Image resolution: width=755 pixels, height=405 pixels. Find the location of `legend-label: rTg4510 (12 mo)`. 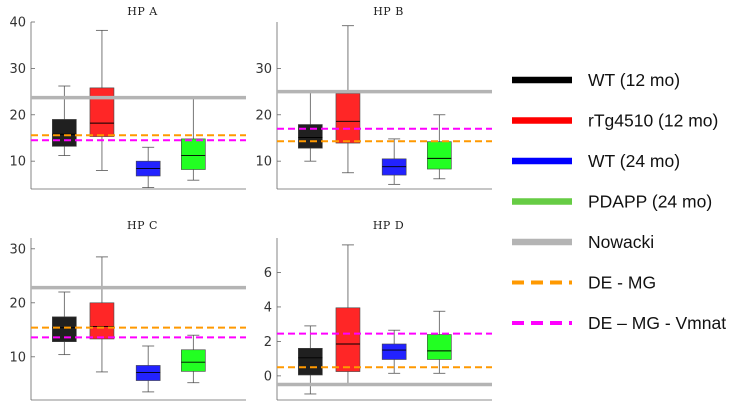

legend-label: rTg4510 (12 mo) is located at coordinates (653, 121).